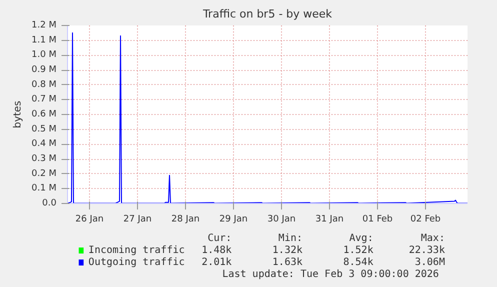 Image resolution: width=497 pixels, height=287 pixels. What do you see at coordinates (432, 238) in the screenshot?
I see `text: Max:` at bounding box center [432, 238].